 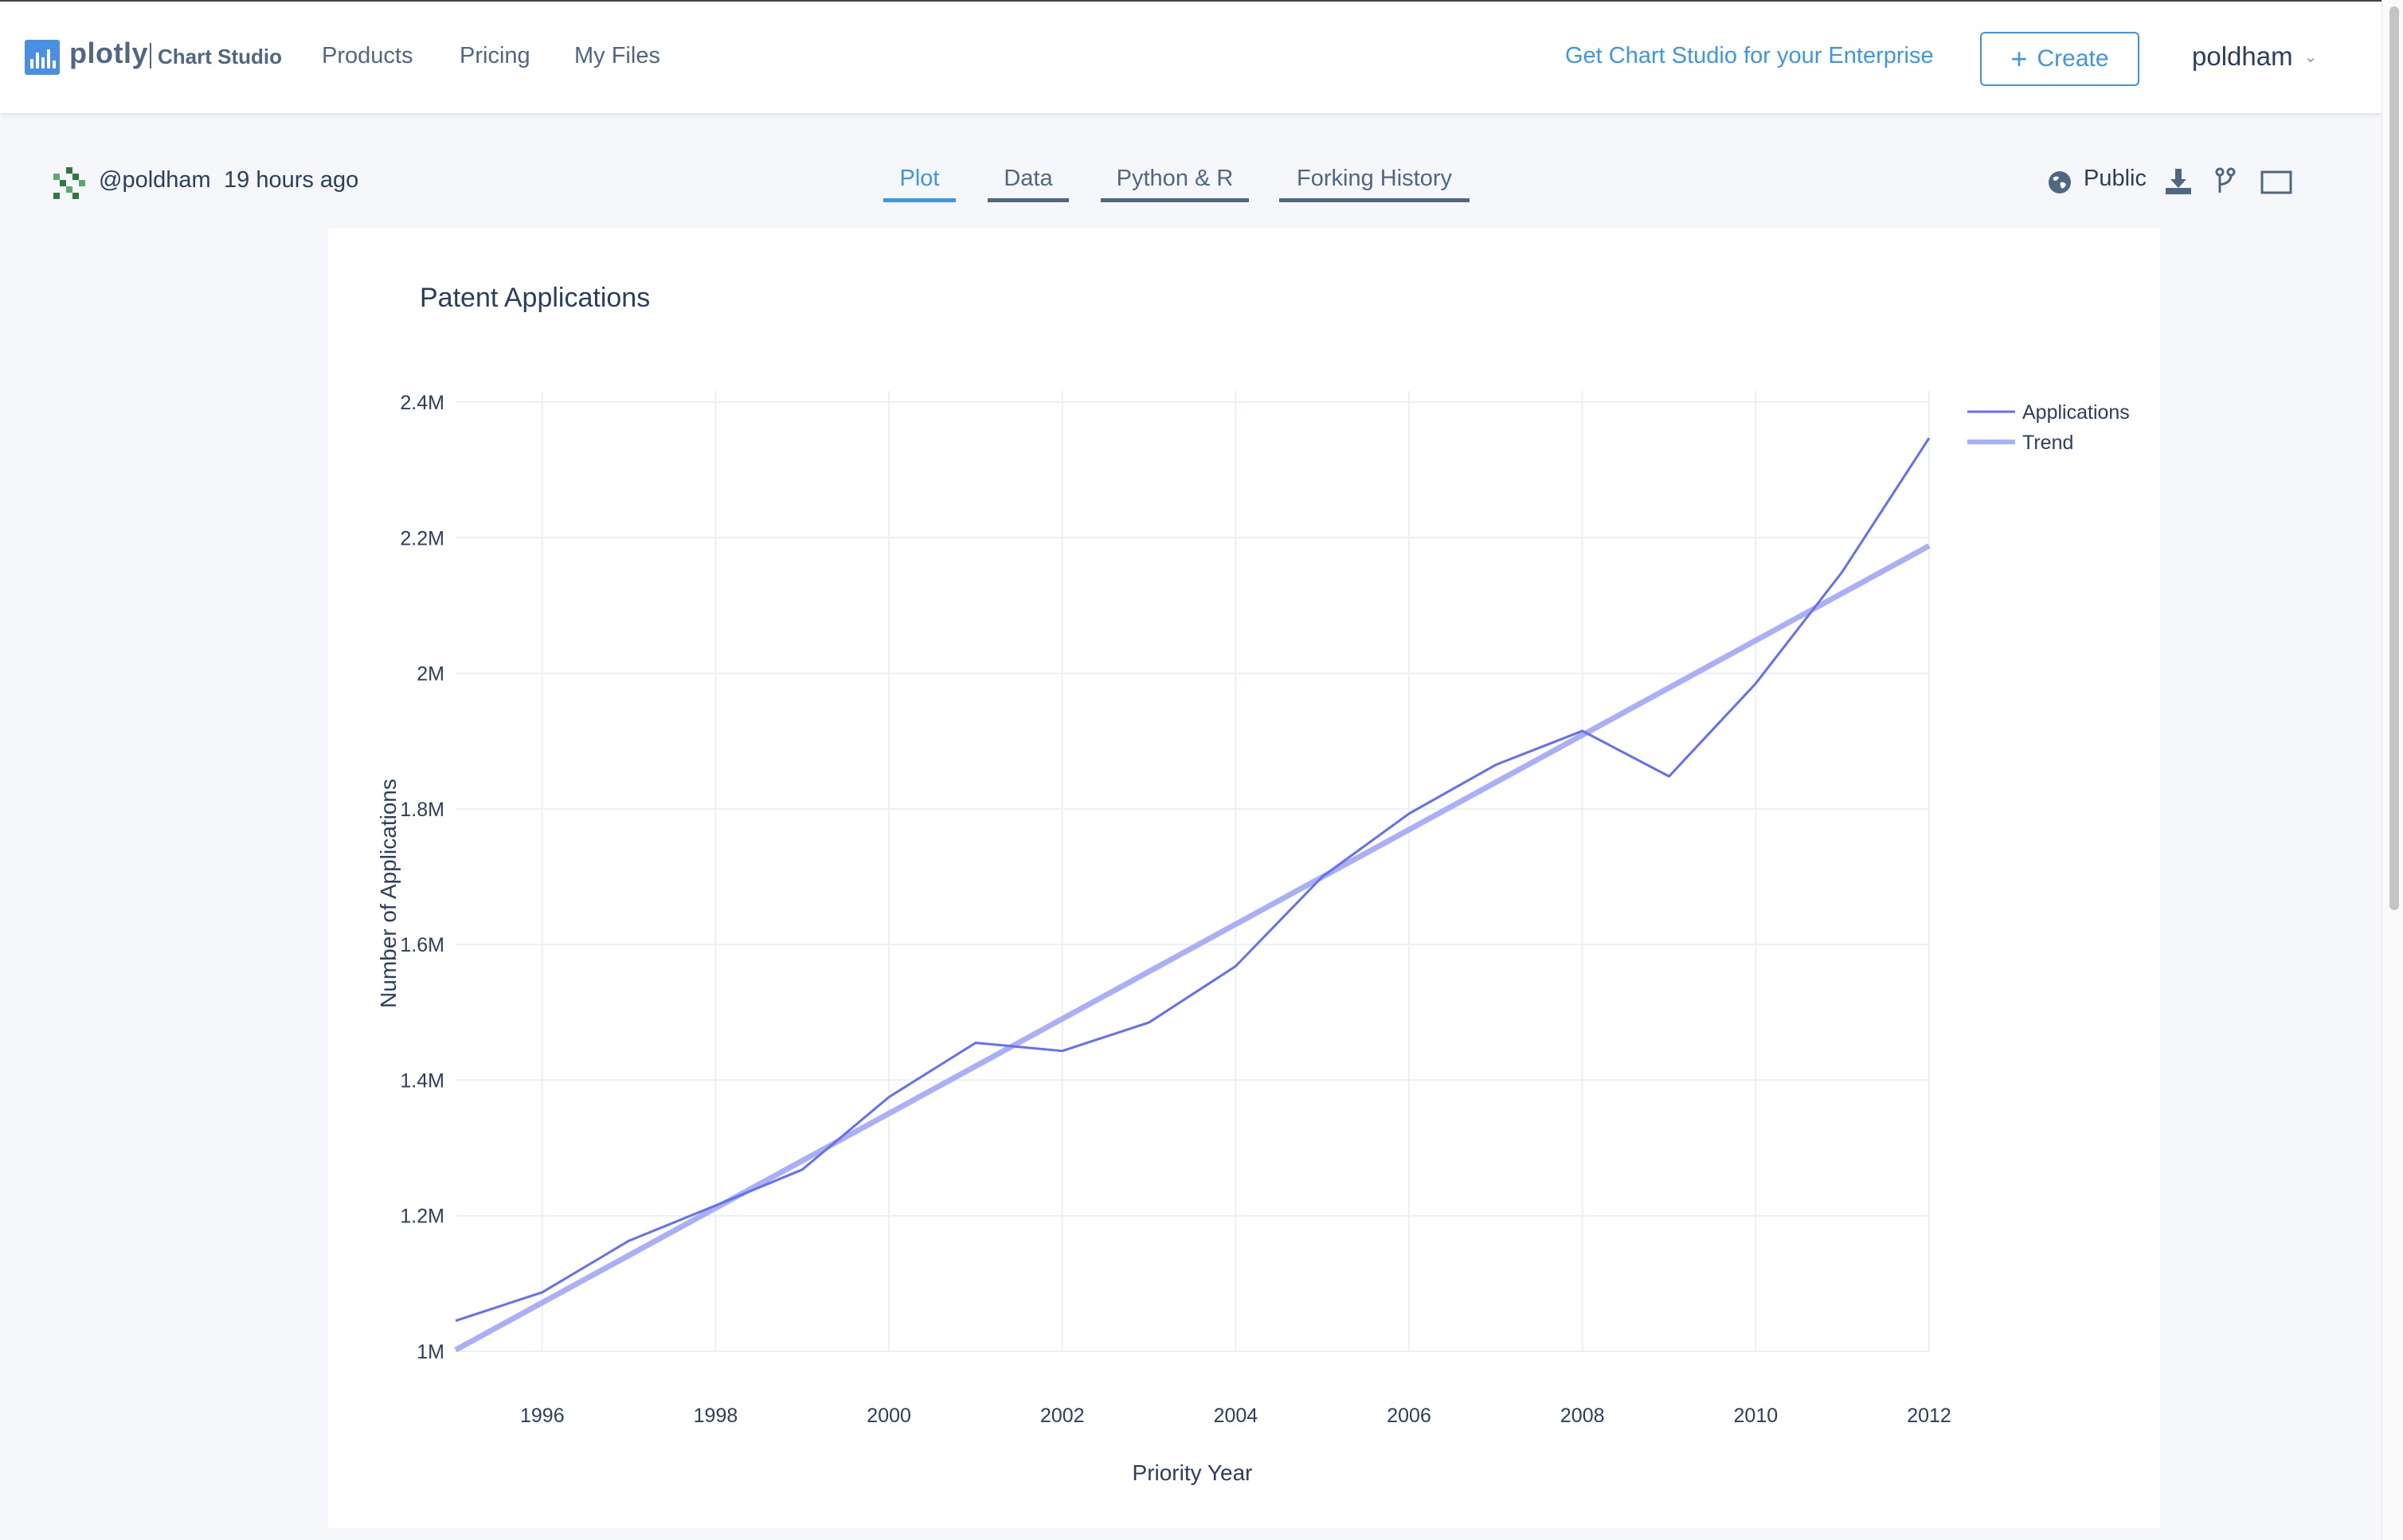 What do you see at coordinates (422, 810) in the screenshot?
I see `y-tick-label: 1.8M` at bounding box center [422, 810].